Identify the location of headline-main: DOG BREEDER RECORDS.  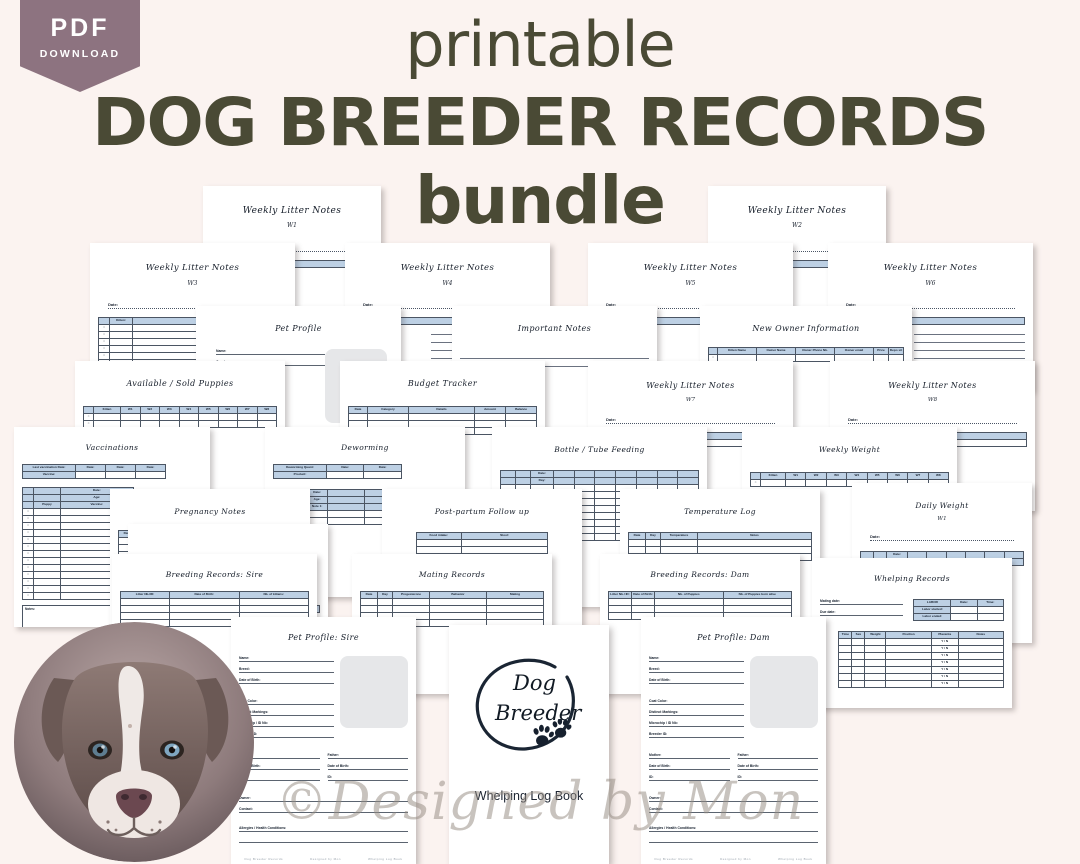
(540, 122).